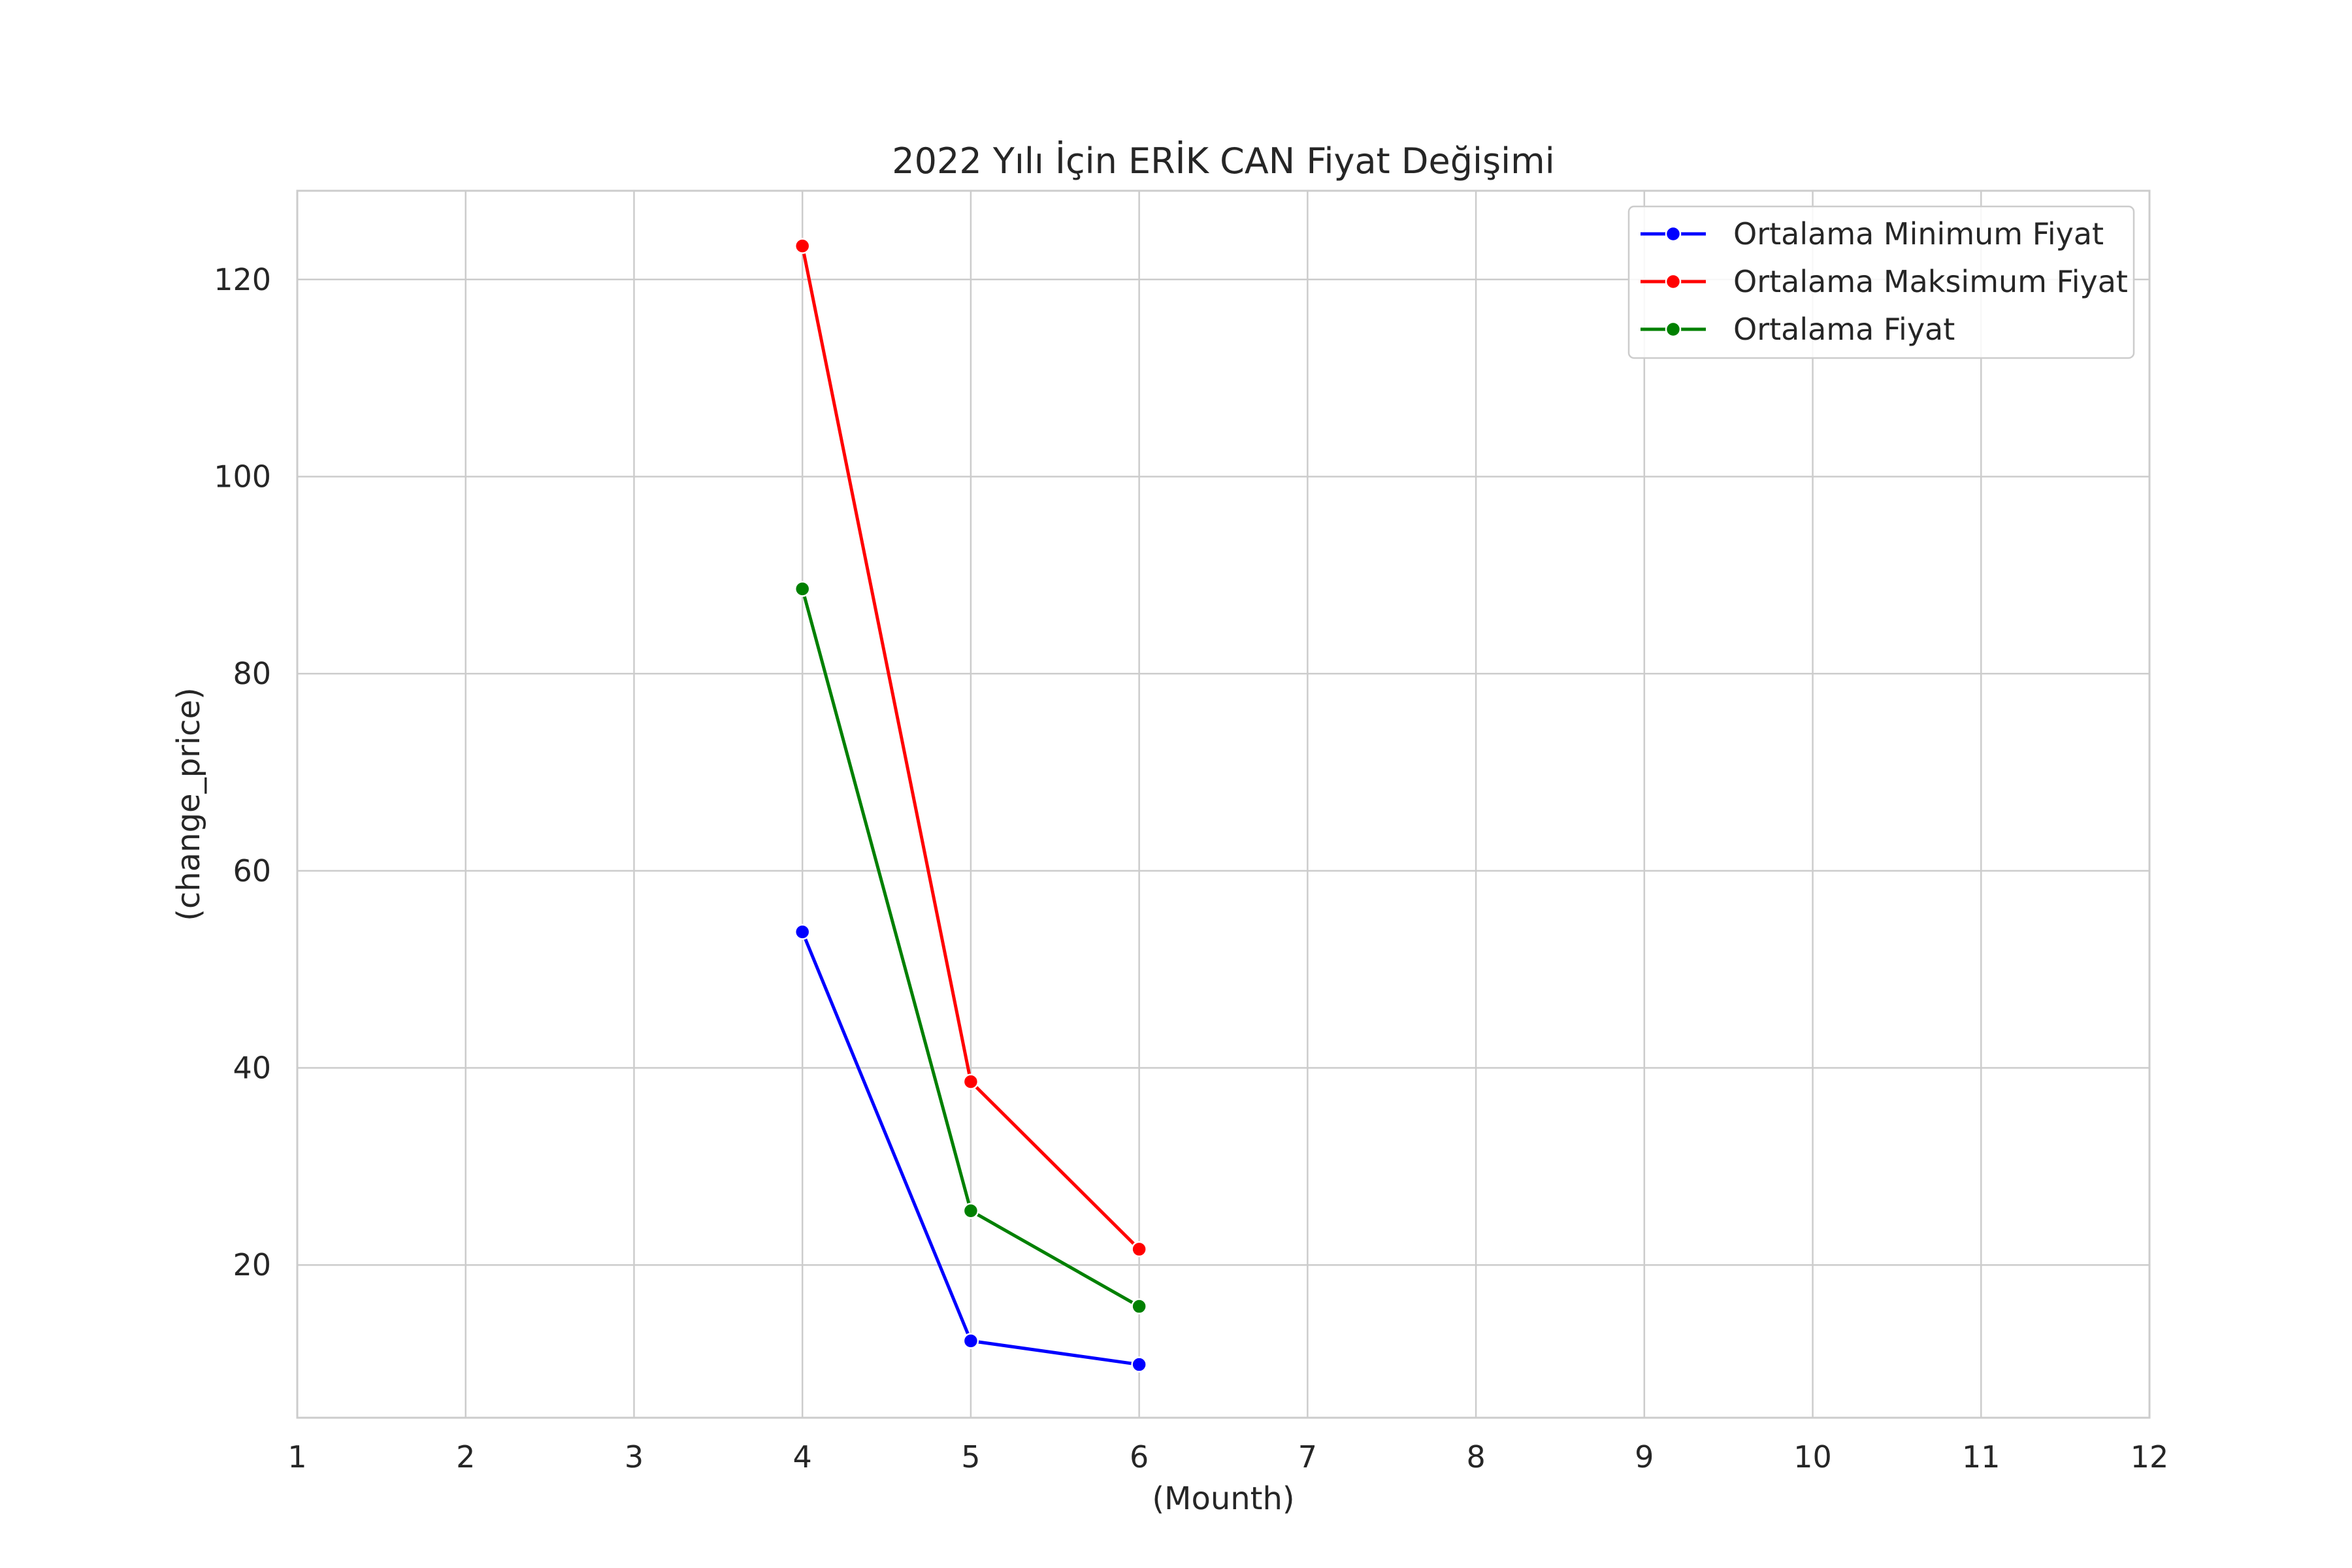 This screenshot has height=1568, width=2352. I want to click on series-ortalama-minimum-fiyat, so click(970, 1148).